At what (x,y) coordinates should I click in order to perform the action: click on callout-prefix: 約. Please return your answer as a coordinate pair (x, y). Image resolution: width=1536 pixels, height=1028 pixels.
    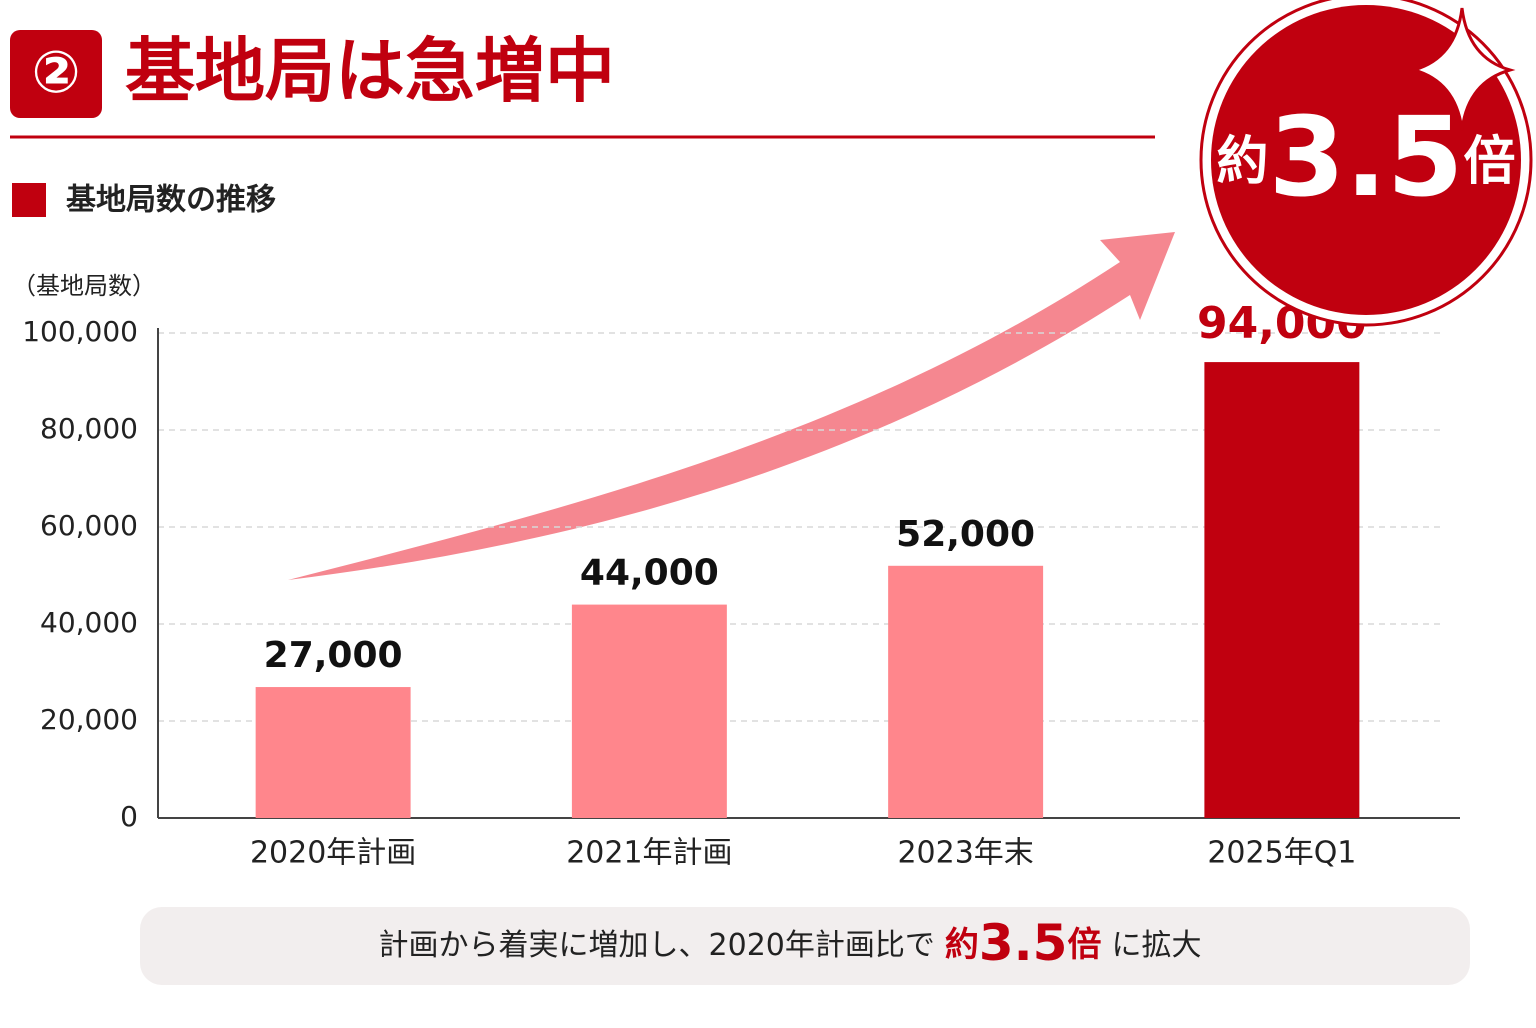
    Looking at the image, I should click on (1243, 162).